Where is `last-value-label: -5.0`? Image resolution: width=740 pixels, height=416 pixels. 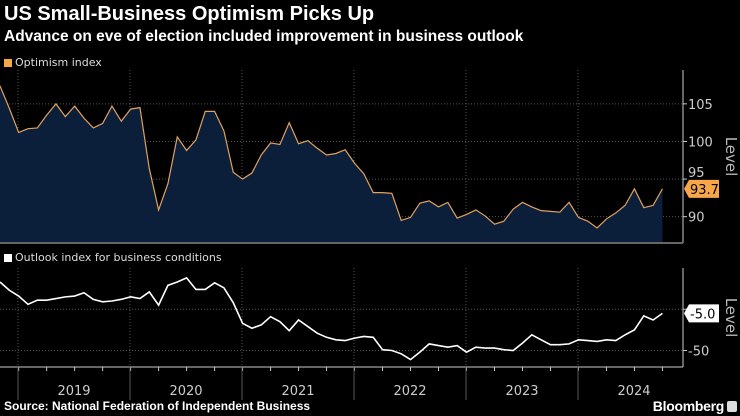
last-value-label: -5.0 is located at coordinates (702, 314).